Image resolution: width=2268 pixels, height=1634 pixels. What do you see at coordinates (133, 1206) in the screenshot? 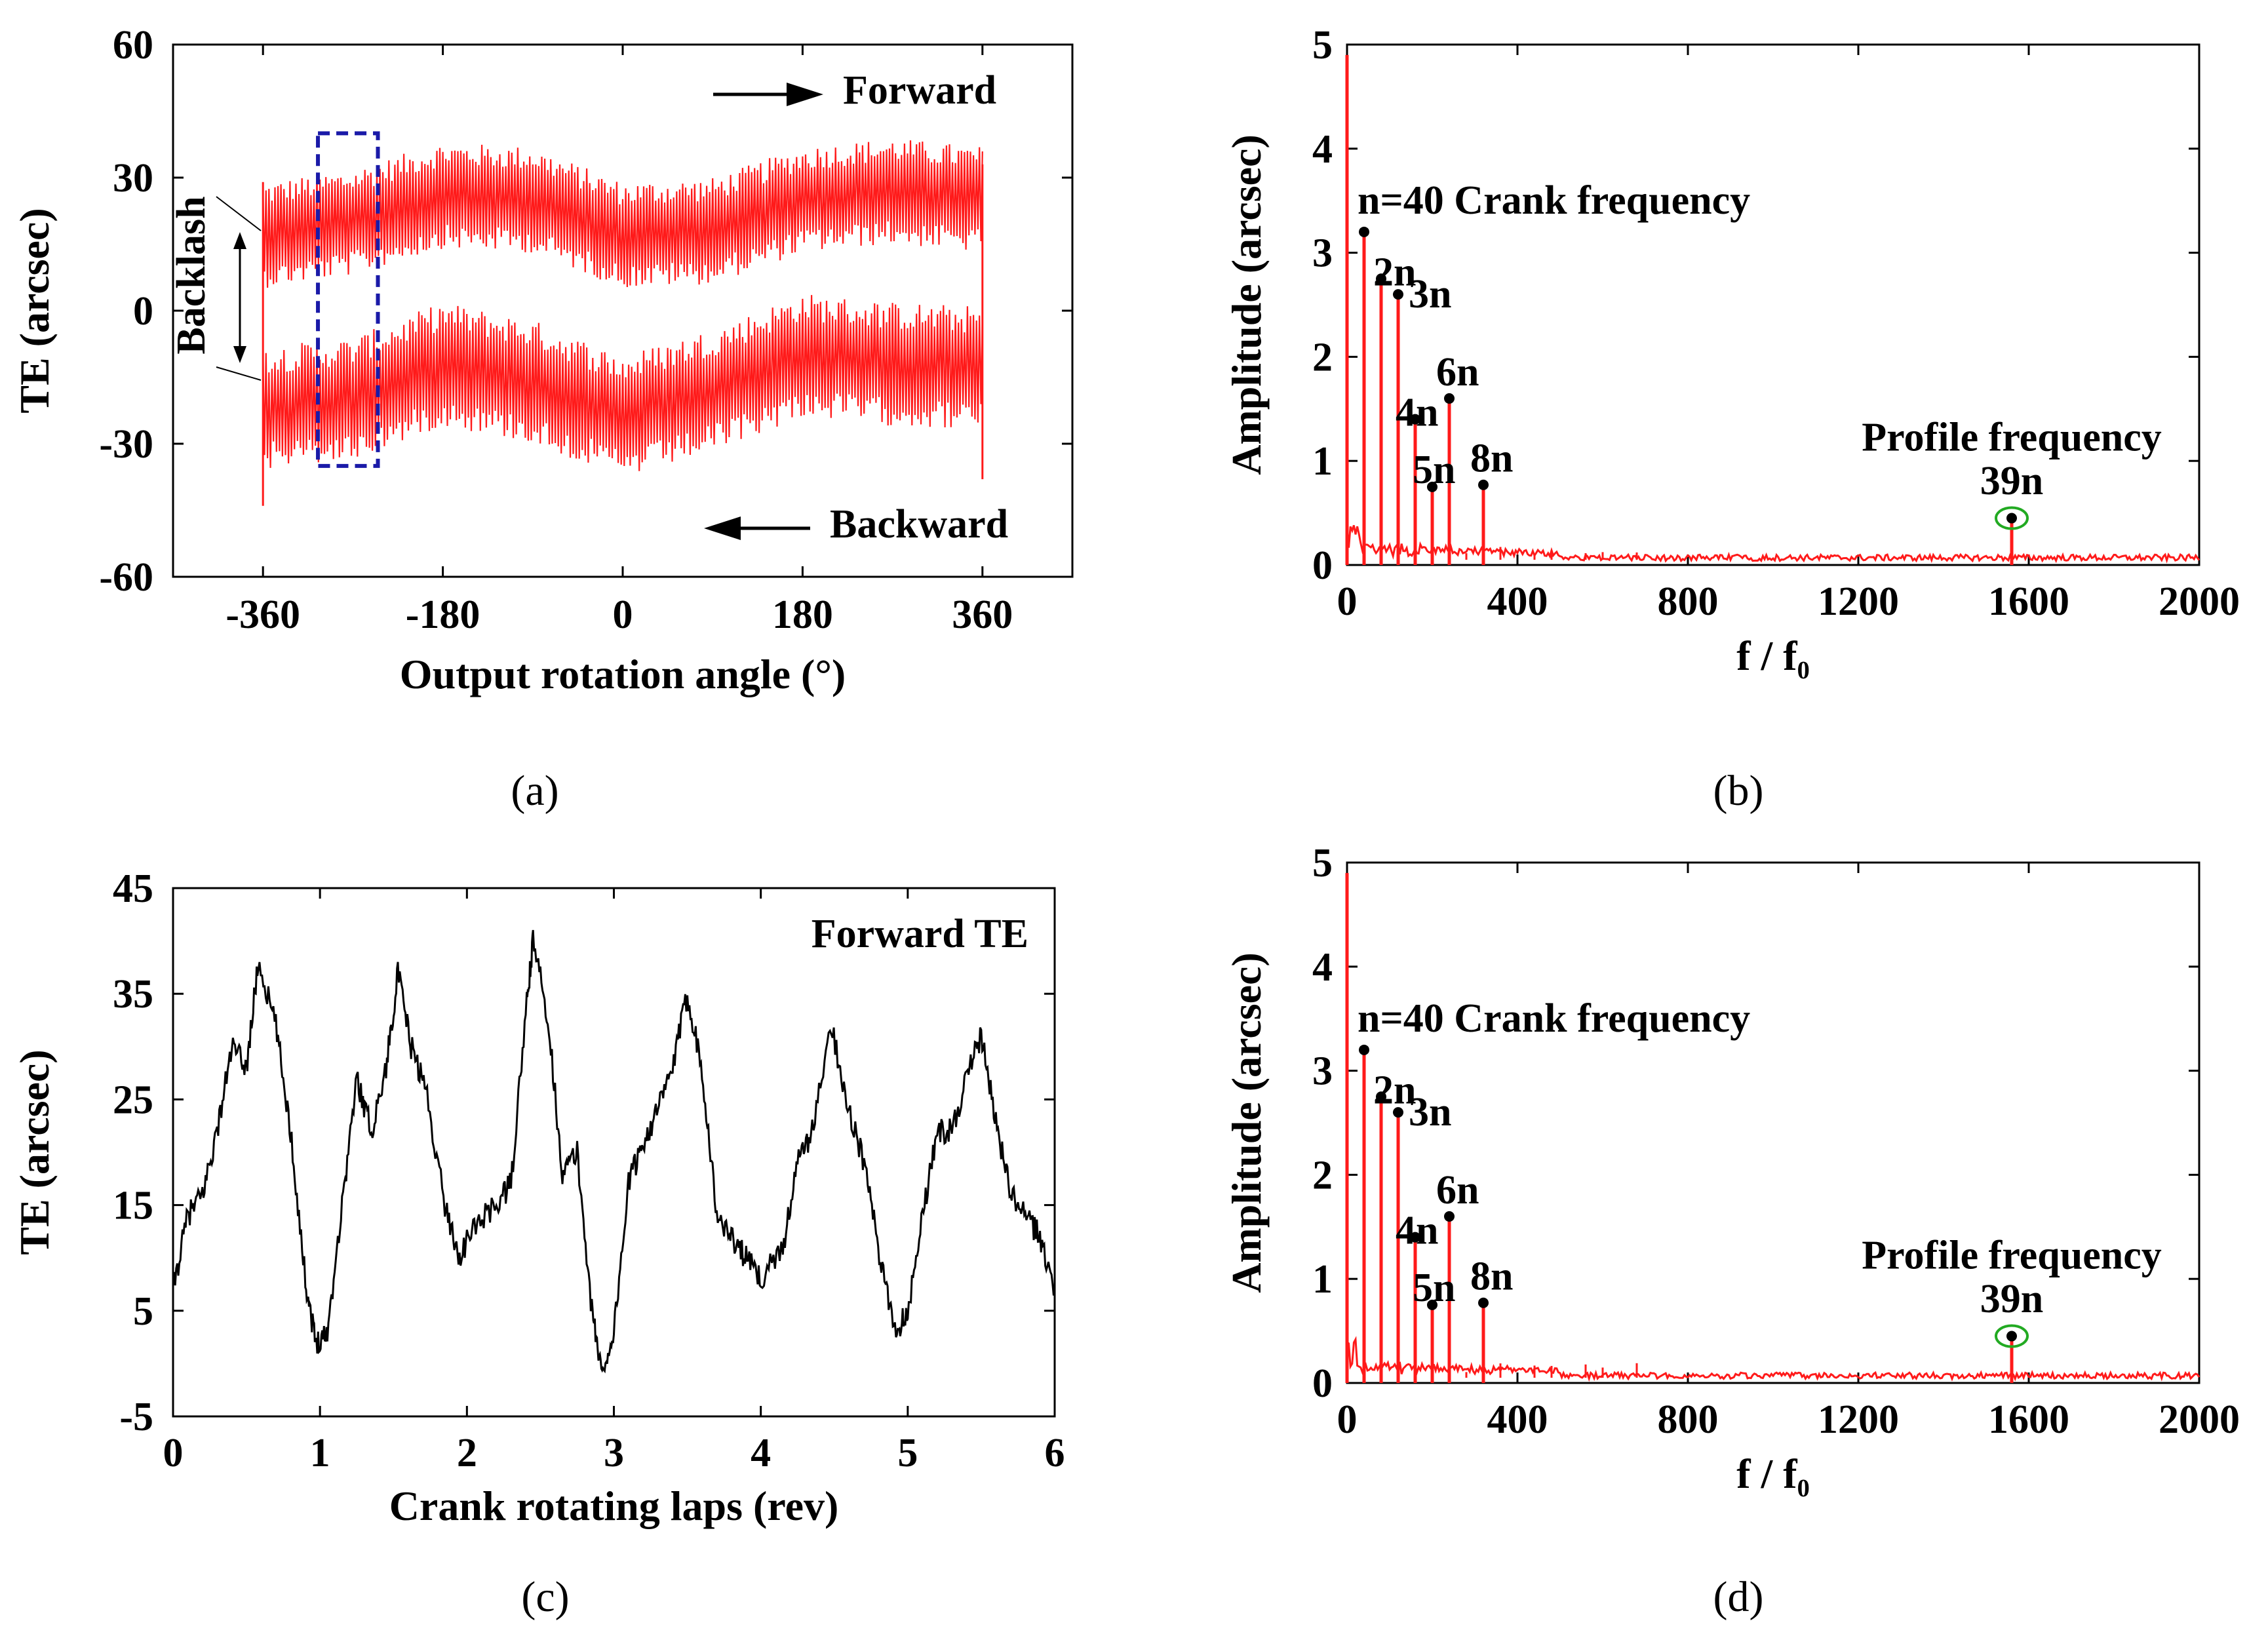
I see `y-tick-label: 15` at bounding box center [133, 1206].